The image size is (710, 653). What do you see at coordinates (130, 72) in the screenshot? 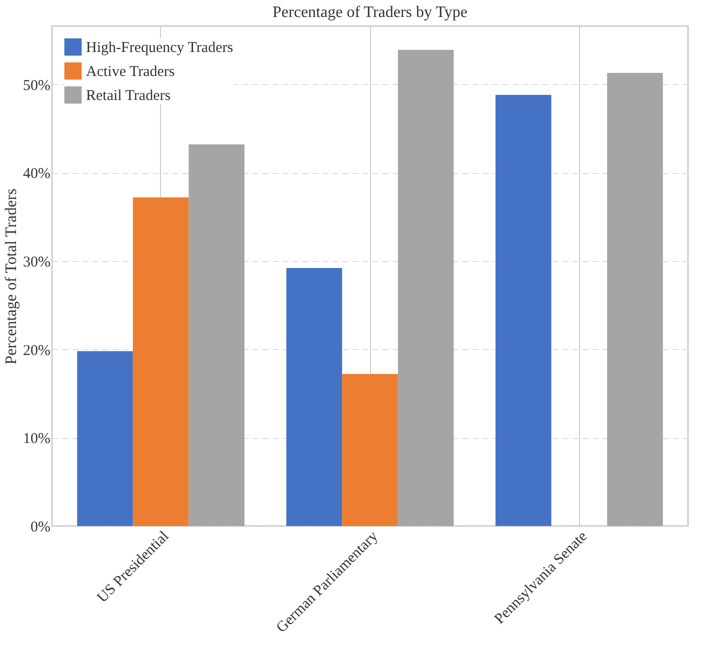
I see `legend-label: Active Traders` at bounding box center [130, 72].